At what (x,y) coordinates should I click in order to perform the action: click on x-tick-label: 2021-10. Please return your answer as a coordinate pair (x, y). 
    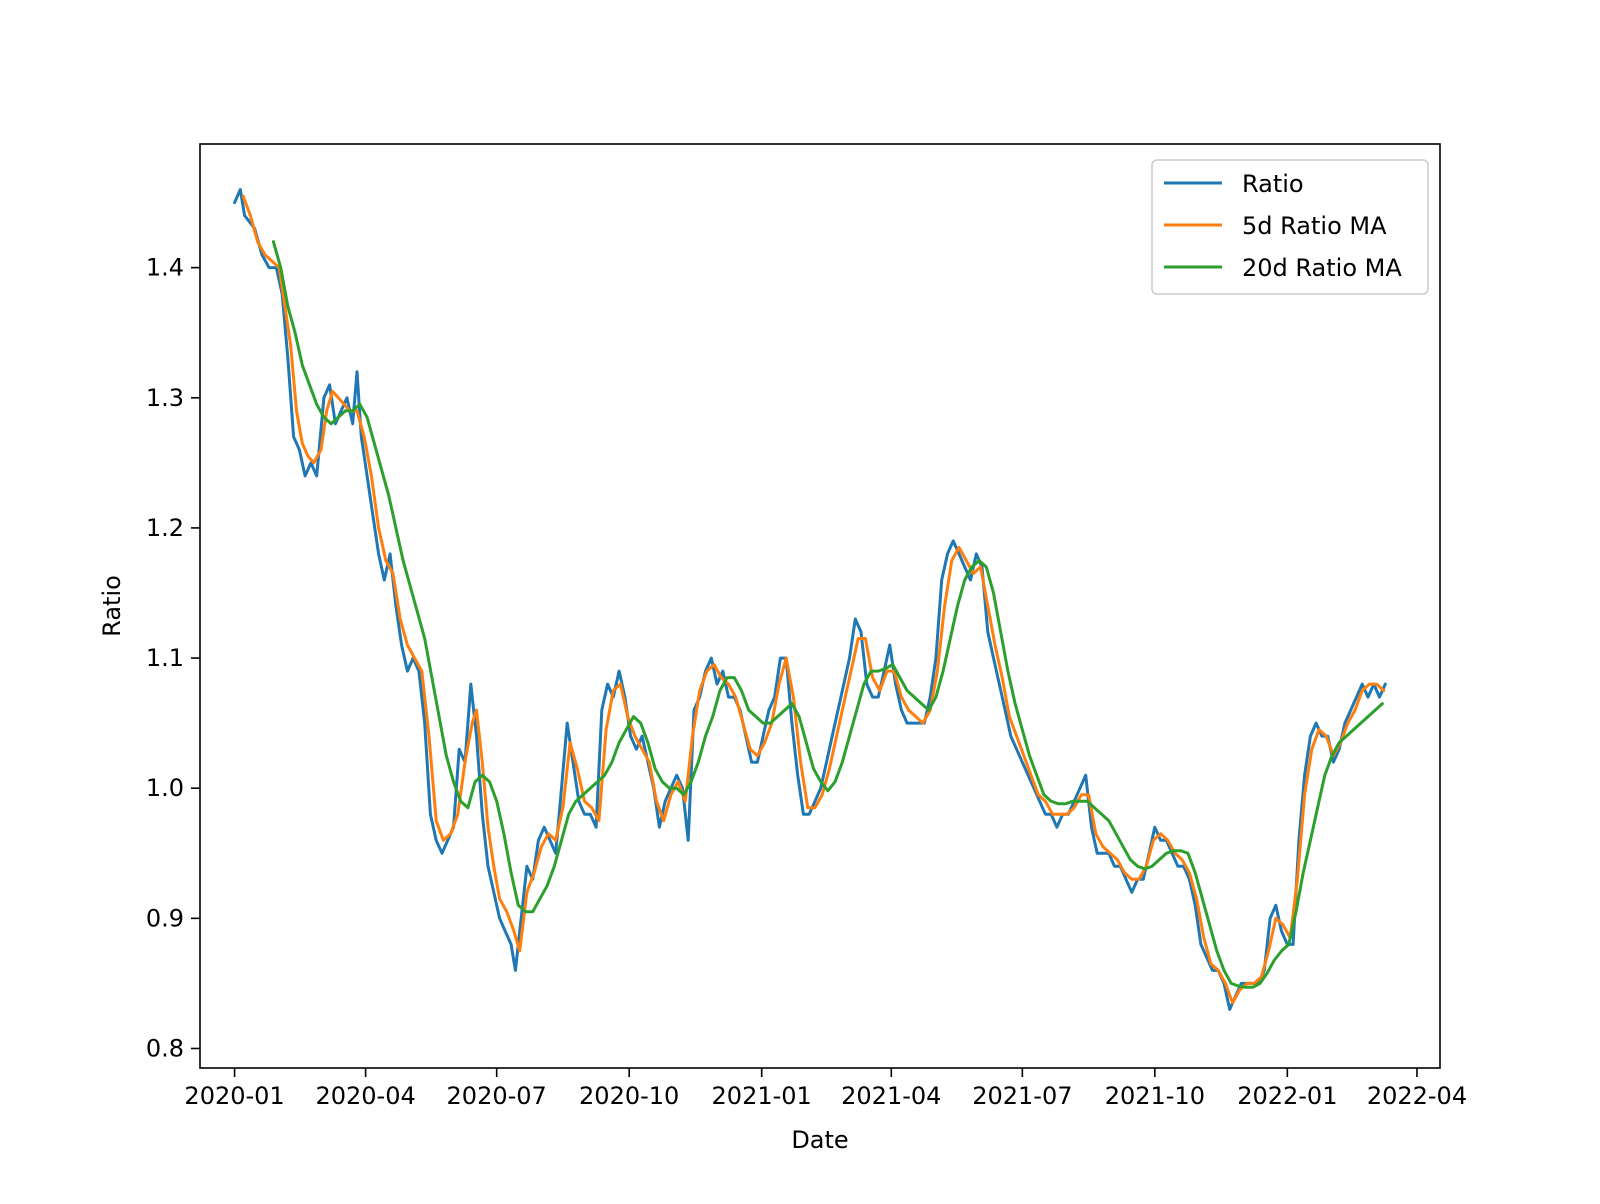
    Looking at the image, I should click on (1155, 1096).